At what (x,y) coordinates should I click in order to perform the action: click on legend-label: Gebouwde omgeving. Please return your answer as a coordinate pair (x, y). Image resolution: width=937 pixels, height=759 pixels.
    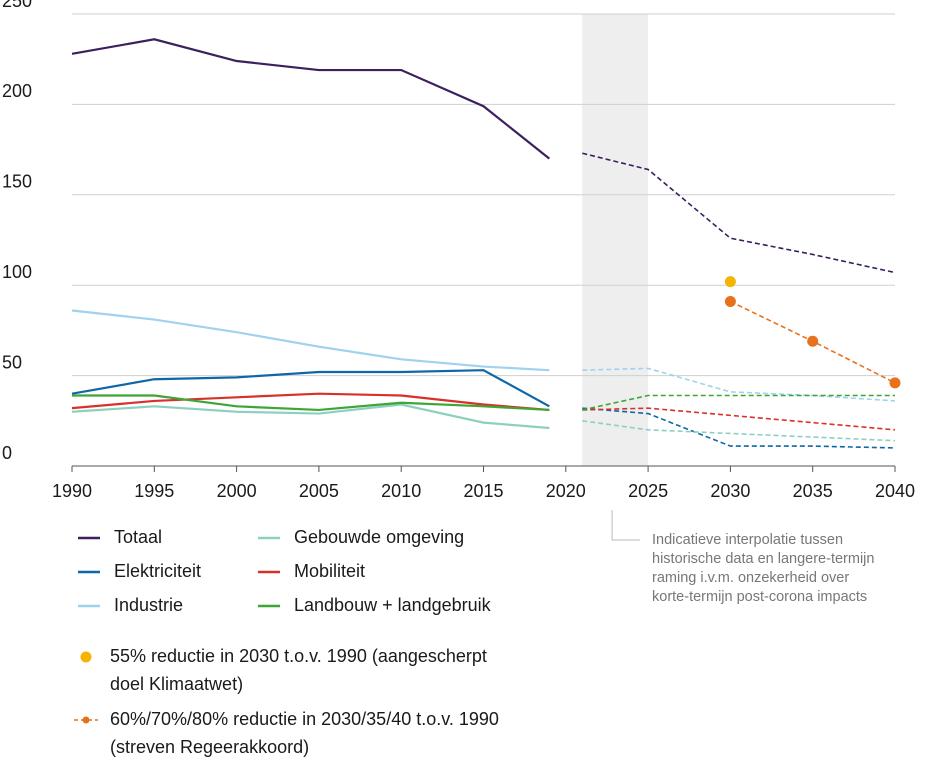
    Looking at the image, I should click on (379, 537).